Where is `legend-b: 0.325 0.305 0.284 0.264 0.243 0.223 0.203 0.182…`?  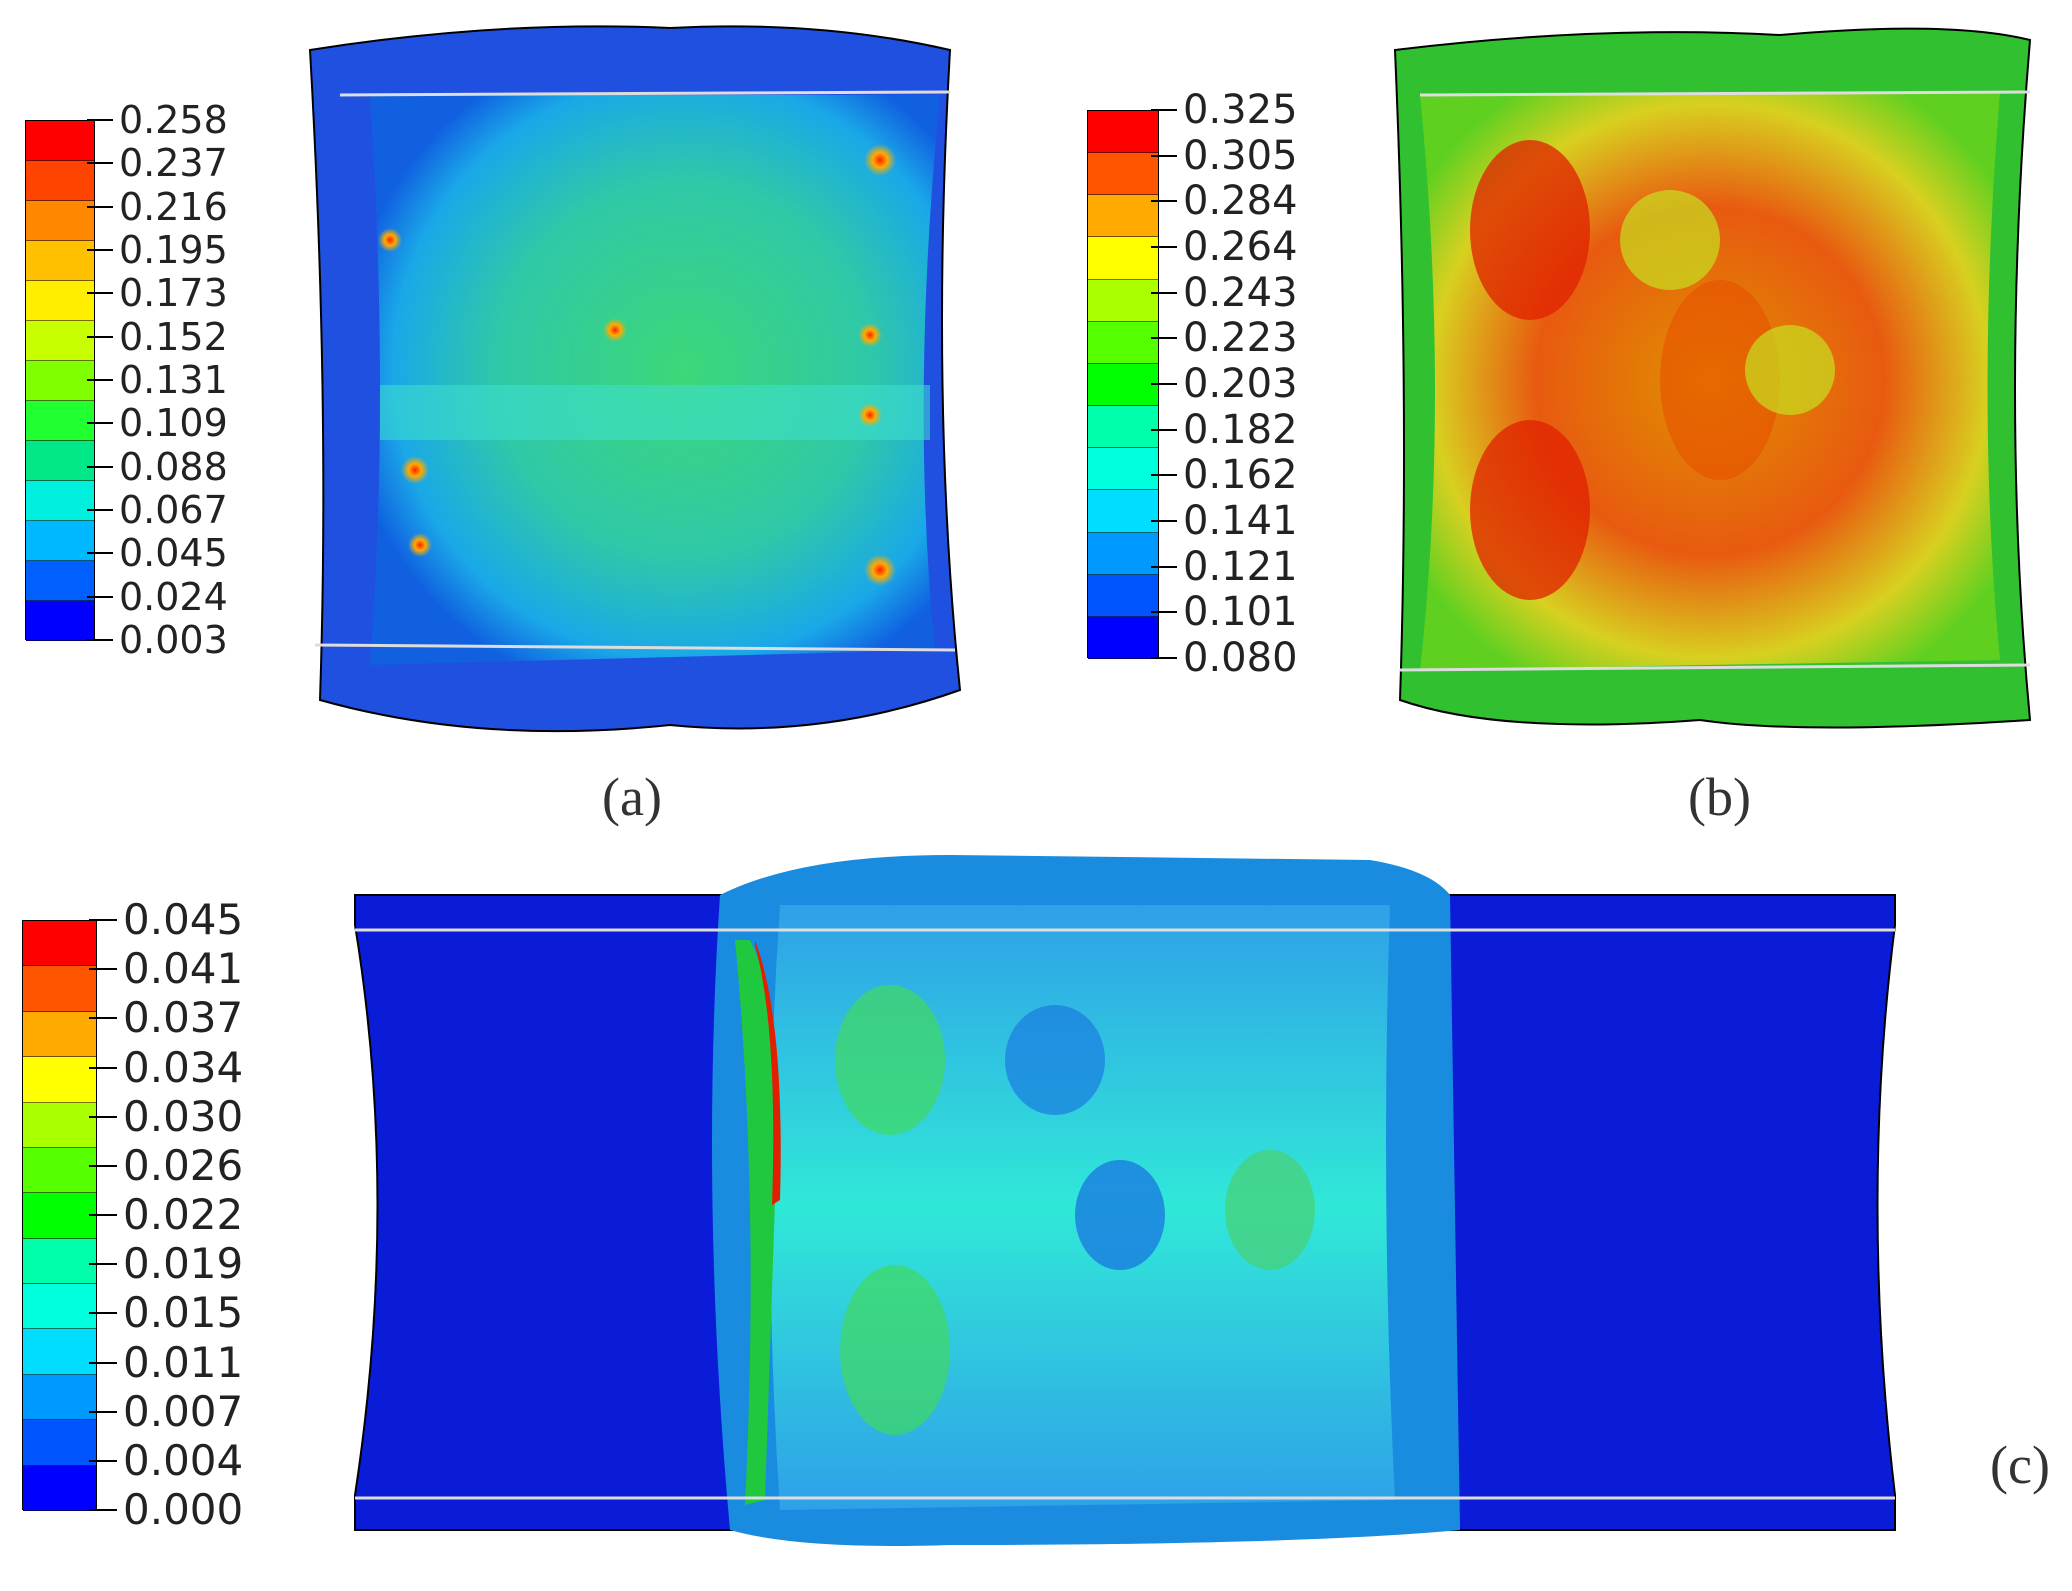
legend-b: 0.325 0.305 0.284 0.264 0.243 0.223 0.203 0.182… is located at coordinates (1212, 384).